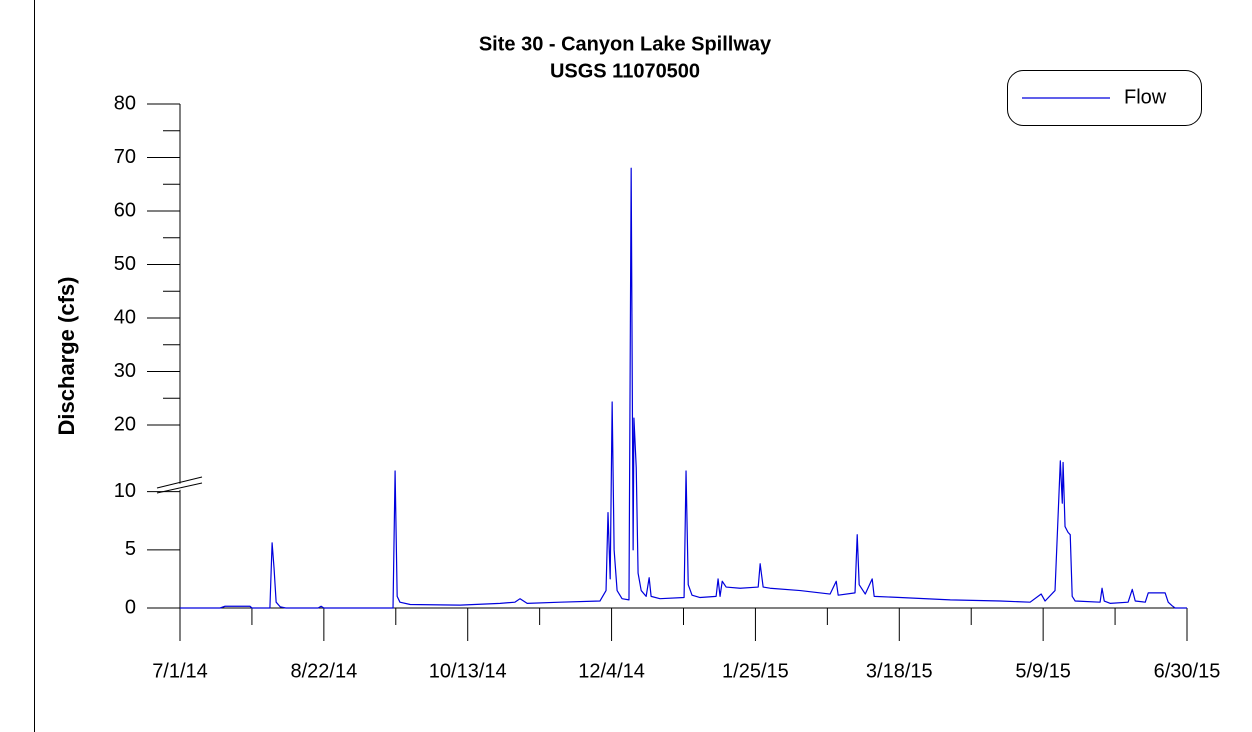 The width and height of the screenshot is (1252, 732). What do you see at coordinates (1187, 671) in the screenshot?
I see `x-tick-label: 6/30/15` at bounding box center [1187, 671].